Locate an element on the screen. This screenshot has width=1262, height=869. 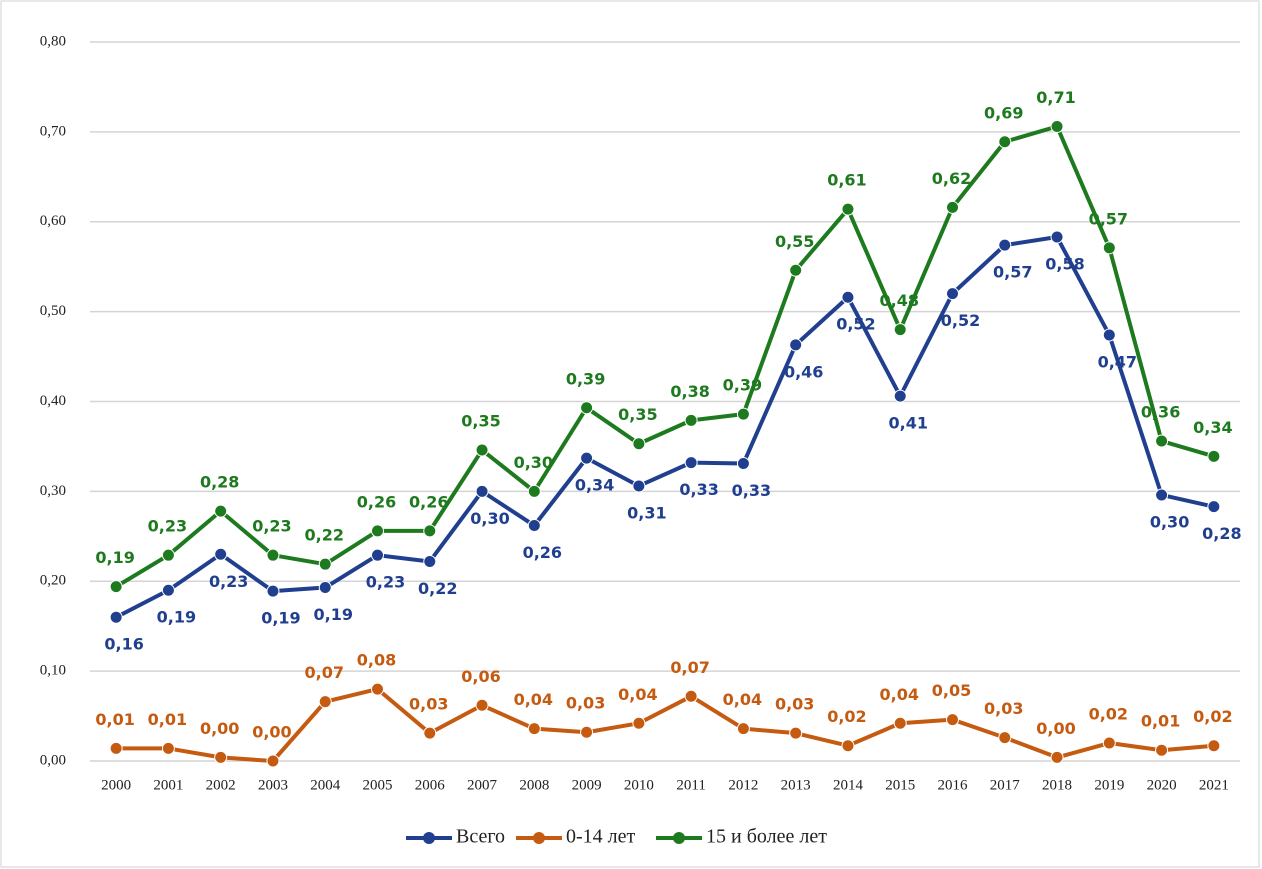
data-label: 0,22 is located at coordinates (437, 588).